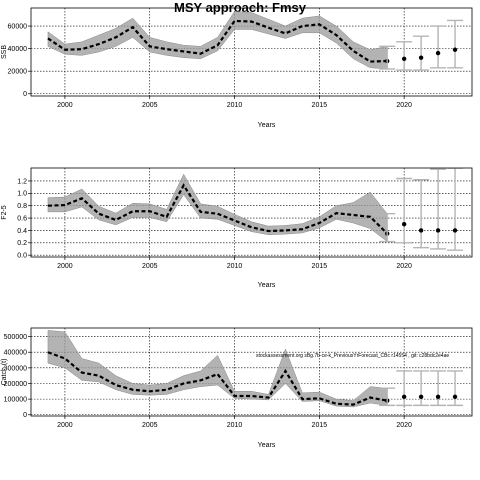  Describe the element at coordinates (25, 94) in the screenshot. I see `ssb-y-tick-label: 0` at that location.